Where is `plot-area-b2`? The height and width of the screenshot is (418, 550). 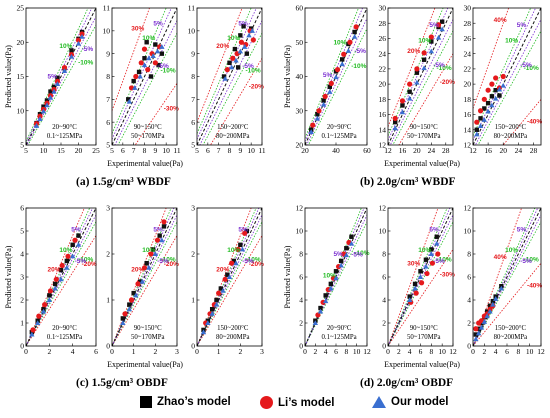 plot-area-b2 is located at coordinates (420, 76).